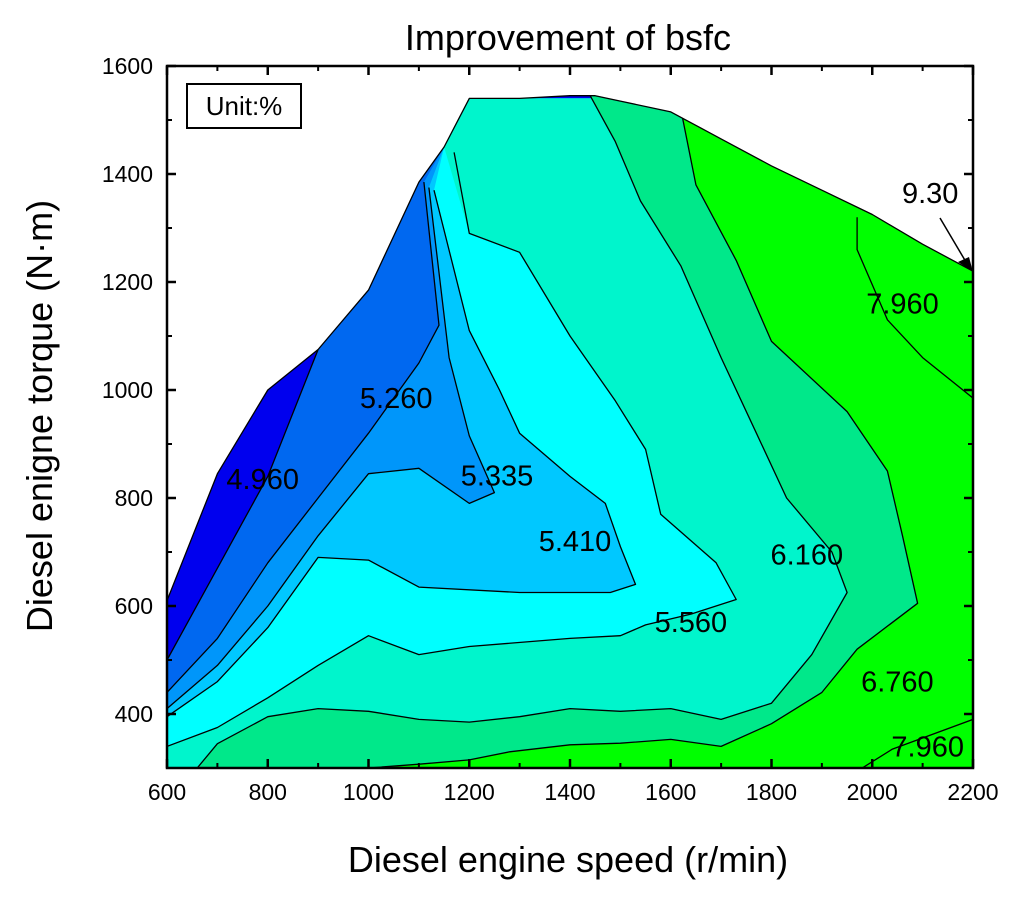  I want to click on y-tick-label: 400, so click(134, 714).